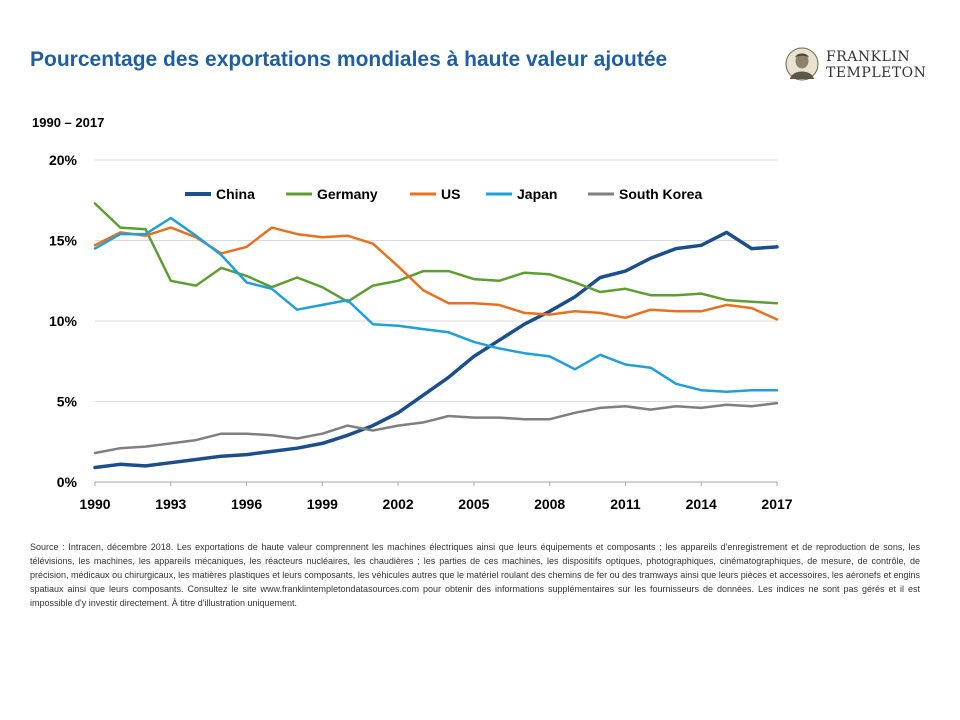 Image resolution: width=960 pixels, height=720 pixels. Describe the element at coordinates (868, 57) in the screenshot. I see `logo-line-1: FRANKLIN` at that location.